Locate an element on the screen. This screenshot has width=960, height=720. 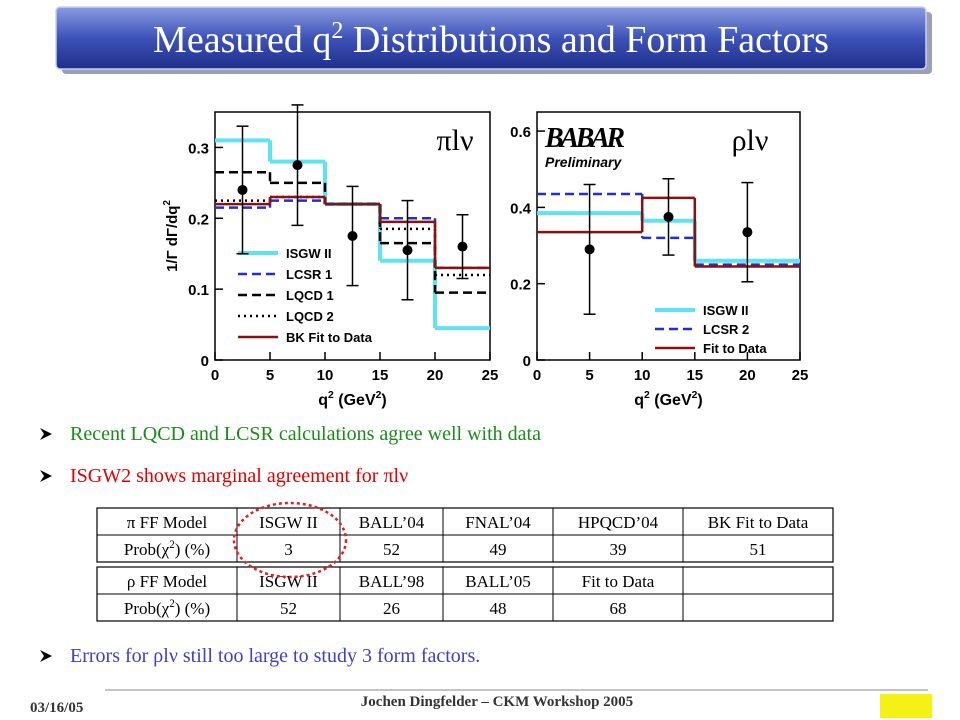
title-banner is located at coordinates (491, 38).